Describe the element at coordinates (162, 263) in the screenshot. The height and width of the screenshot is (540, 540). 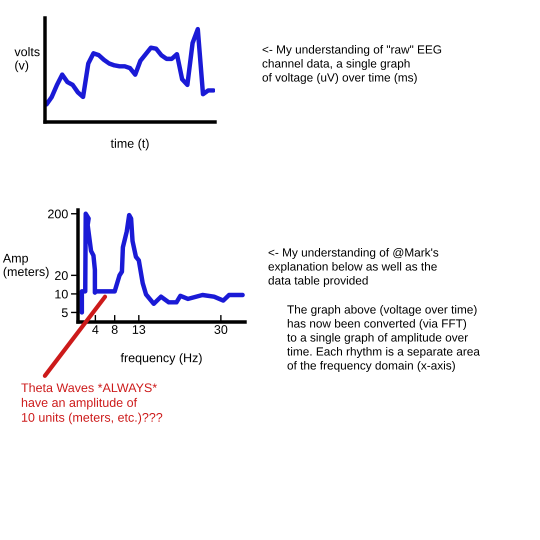
I see `line-series` at that location.